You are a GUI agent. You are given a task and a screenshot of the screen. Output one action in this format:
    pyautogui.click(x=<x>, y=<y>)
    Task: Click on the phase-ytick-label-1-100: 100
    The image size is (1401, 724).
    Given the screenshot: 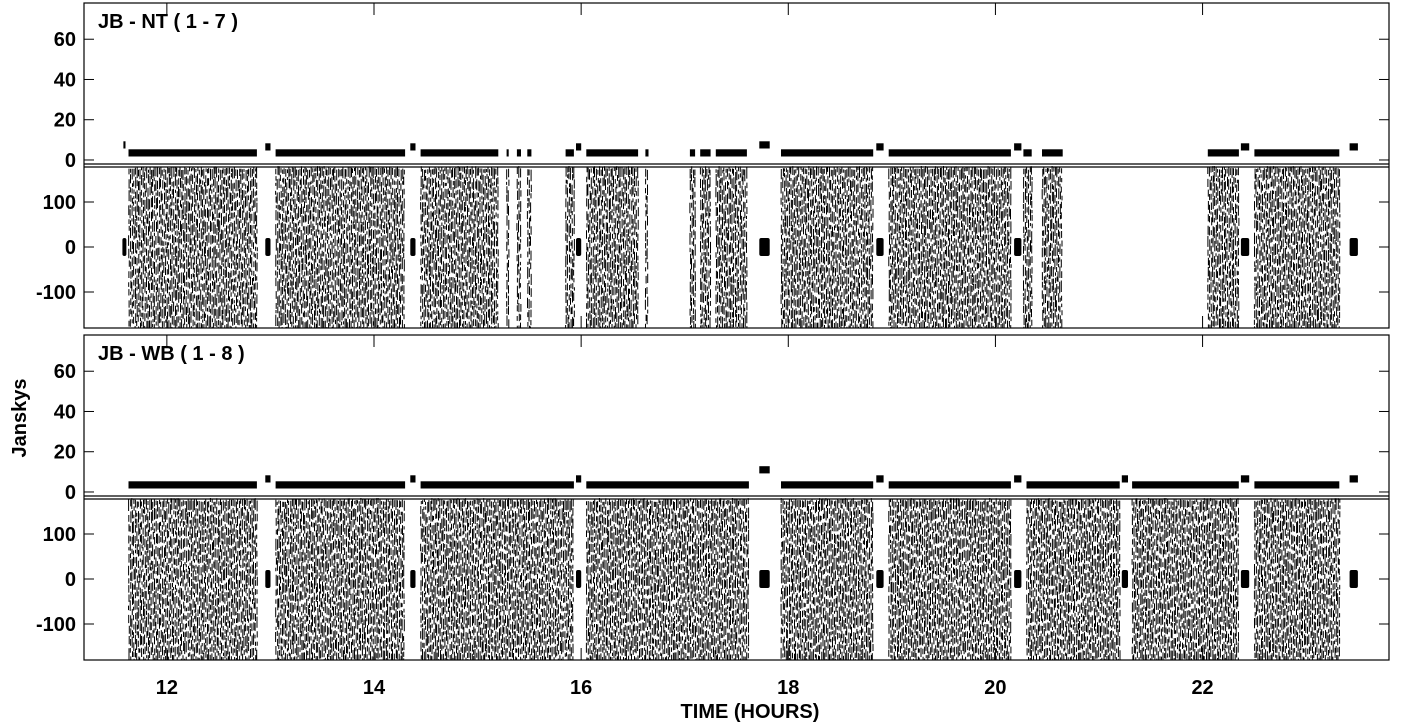 What is the action you would take?
    pyautogui.click(x=59, y=203)
    